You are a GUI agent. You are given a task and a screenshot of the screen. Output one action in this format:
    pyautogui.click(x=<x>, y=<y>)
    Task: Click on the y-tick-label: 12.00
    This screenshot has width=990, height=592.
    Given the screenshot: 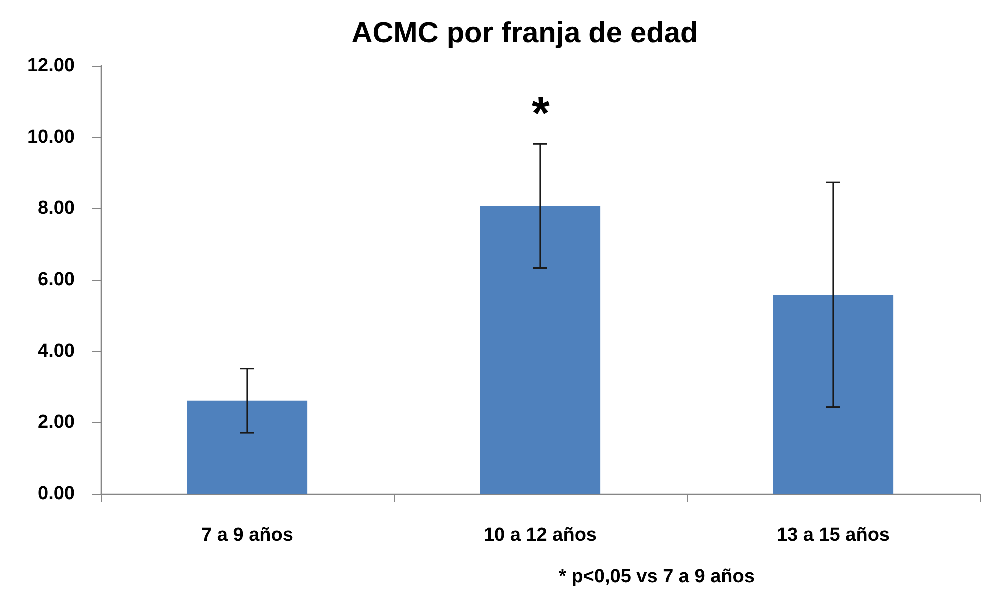 What is the action you would take?
    pyautogui.click(x=51, y=66)
    